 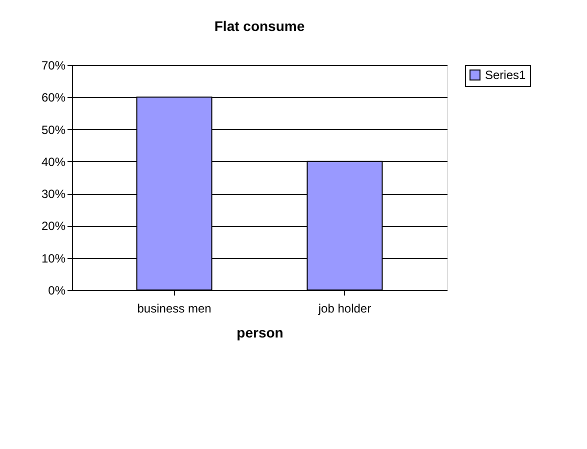 What do you see at coordinates (53, 258) in the screenshot?
I see `y-tick-label: 10%` at bounding box center [53, 258].